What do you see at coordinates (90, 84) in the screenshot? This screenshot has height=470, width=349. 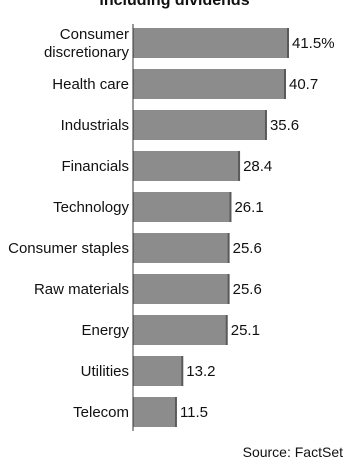 I see `category-label-1: Health care` at bounding box center [90, 84].